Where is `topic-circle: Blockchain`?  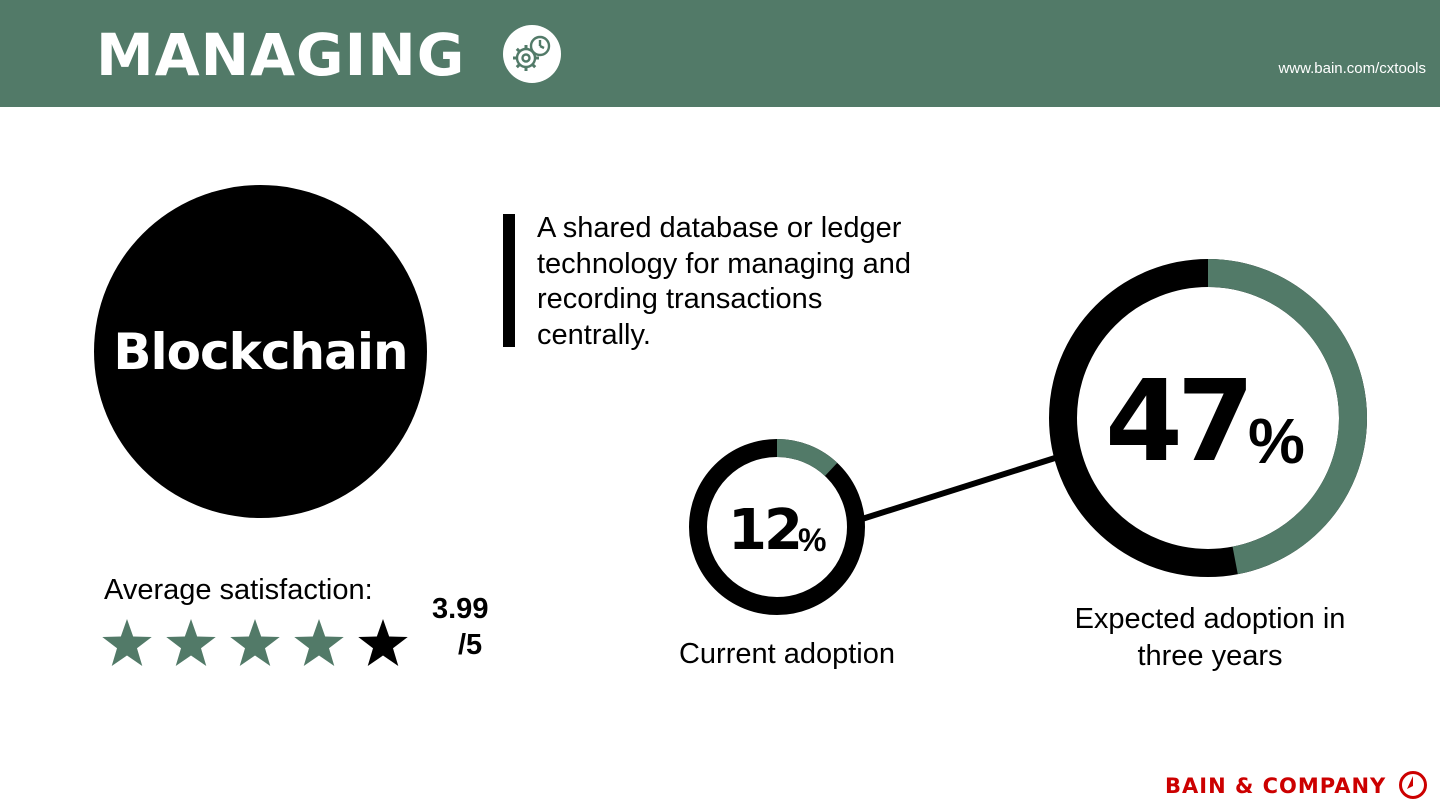
topic-circle: Blockchain is located at coordinates (260, 351).